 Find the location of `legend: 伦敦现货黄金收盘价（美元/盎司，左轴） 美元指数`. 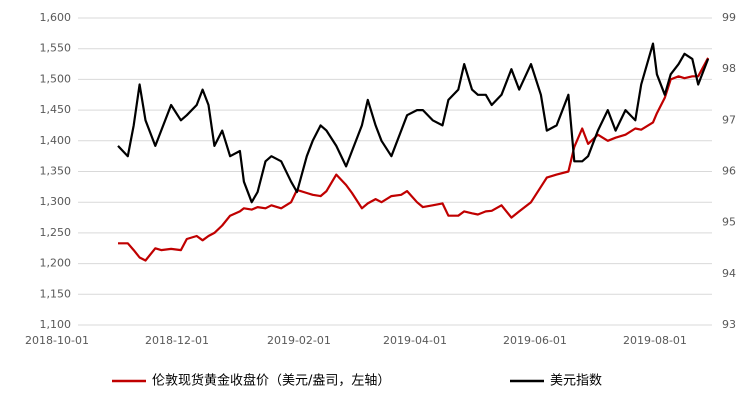

legend: 伦敦现货黄金收盘价（美元/盎司，左轴） 美元指数 is located at coordinates (357, 381).